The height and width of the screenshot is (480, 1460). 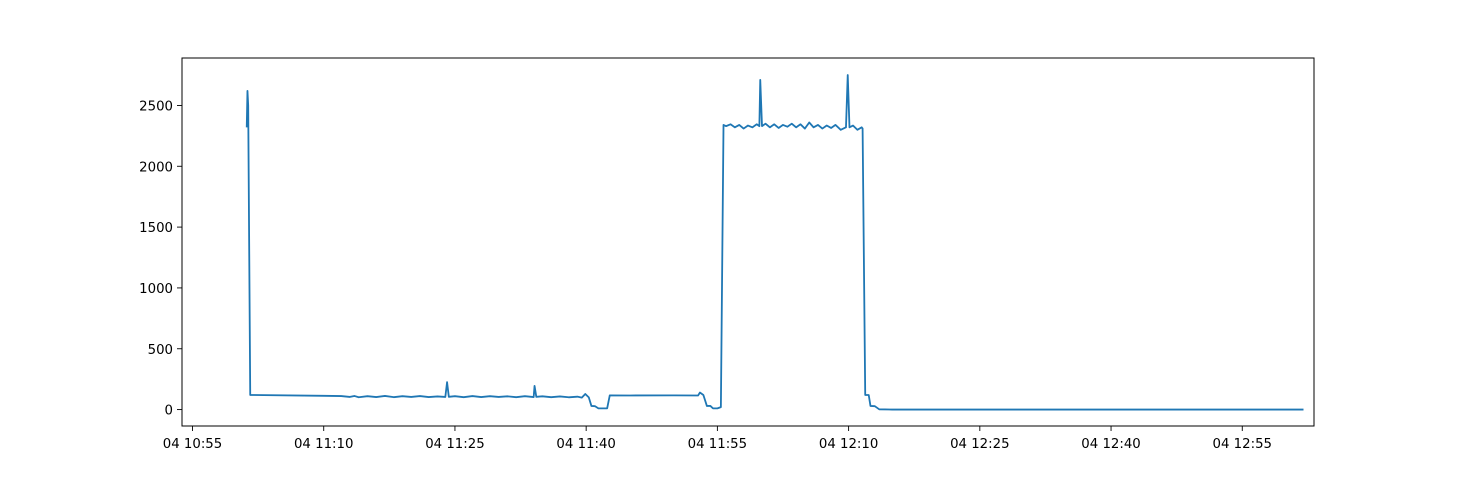 What do you see at coordinates (156, 167) in the screenshot?
I see `y-tick-label: 2000` at bounding box center [156, 167].